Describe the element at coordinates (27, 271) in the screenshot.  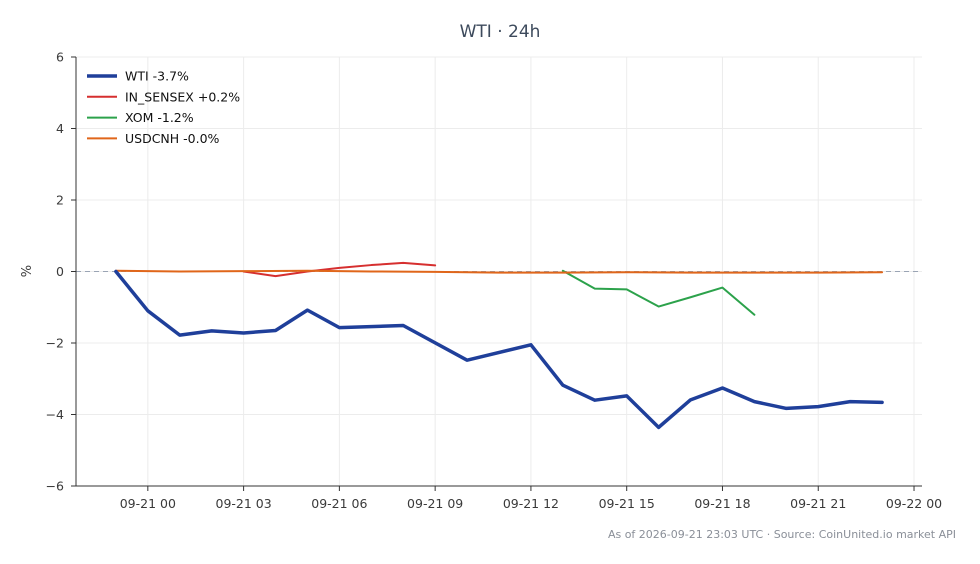
I see `y-axis-label: %` at that location.